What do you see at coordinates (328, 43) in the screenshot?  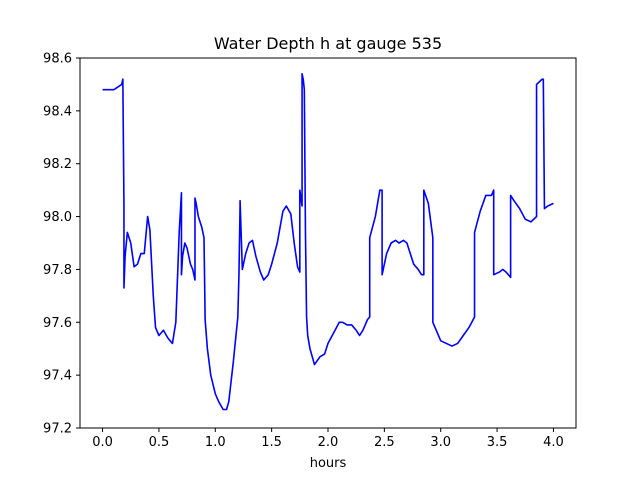 I see `chart-title: Water Depth h at gauge 535` at bounding box center [328, 43].